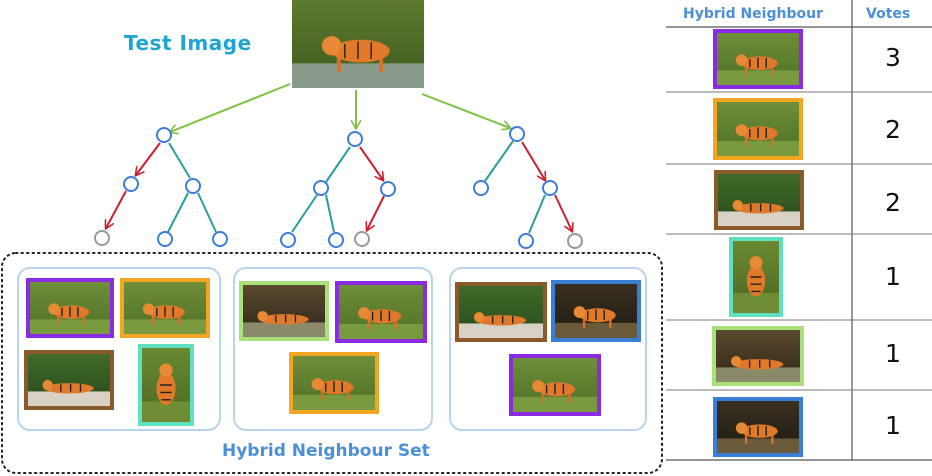  I want to click on test-image-label: Test Image, so click(188, 43).